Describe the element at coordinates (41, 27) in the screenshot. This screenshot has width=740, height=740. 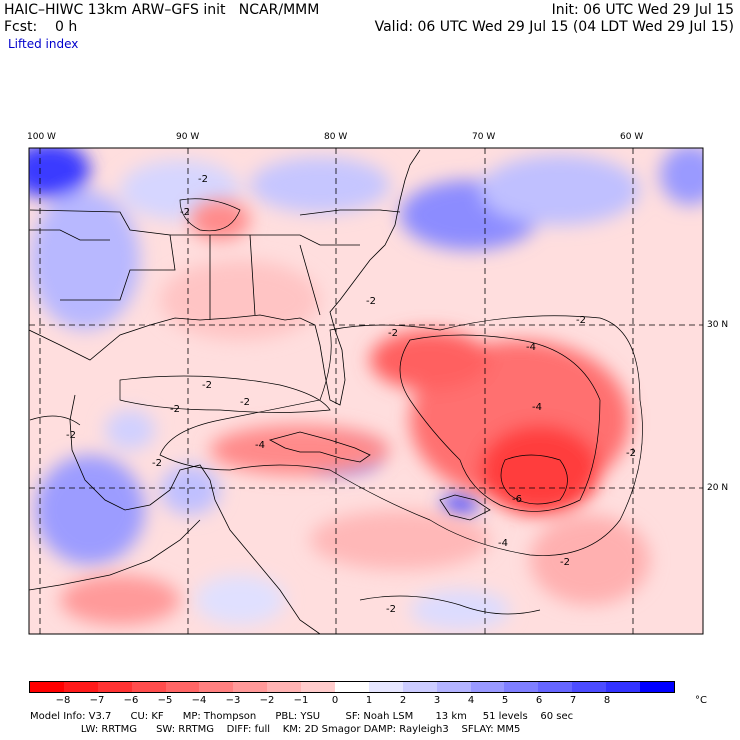
I see `forecast-hour: Fcst: 0 h` at that location.